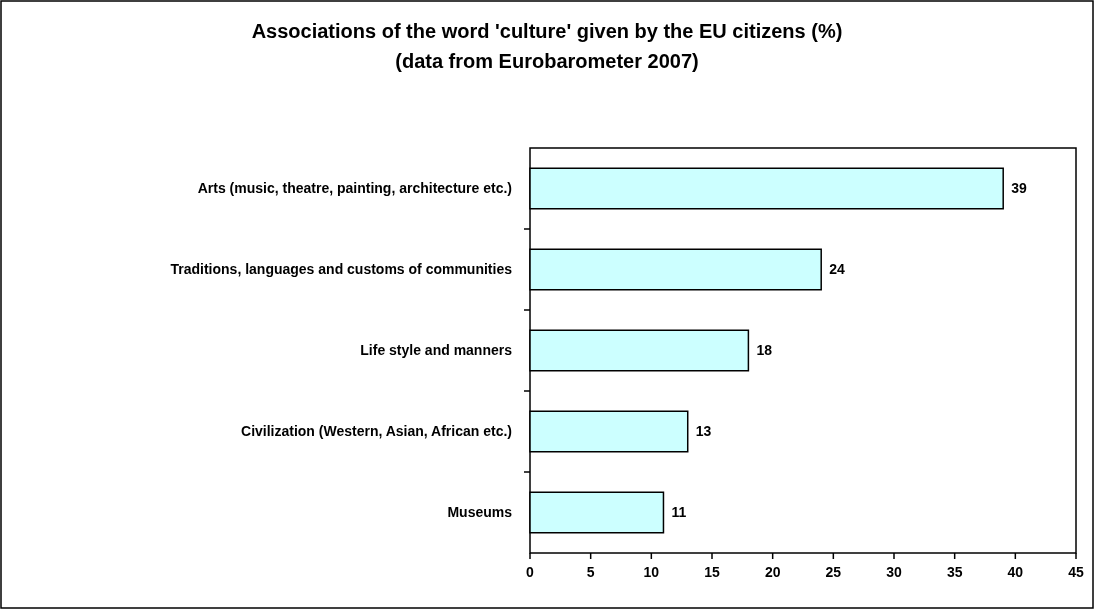  Describe the element at coordinates (341, 269) in the screenshot. I see `y-tick-label: Traditions, languages and customs of communities` at that location.